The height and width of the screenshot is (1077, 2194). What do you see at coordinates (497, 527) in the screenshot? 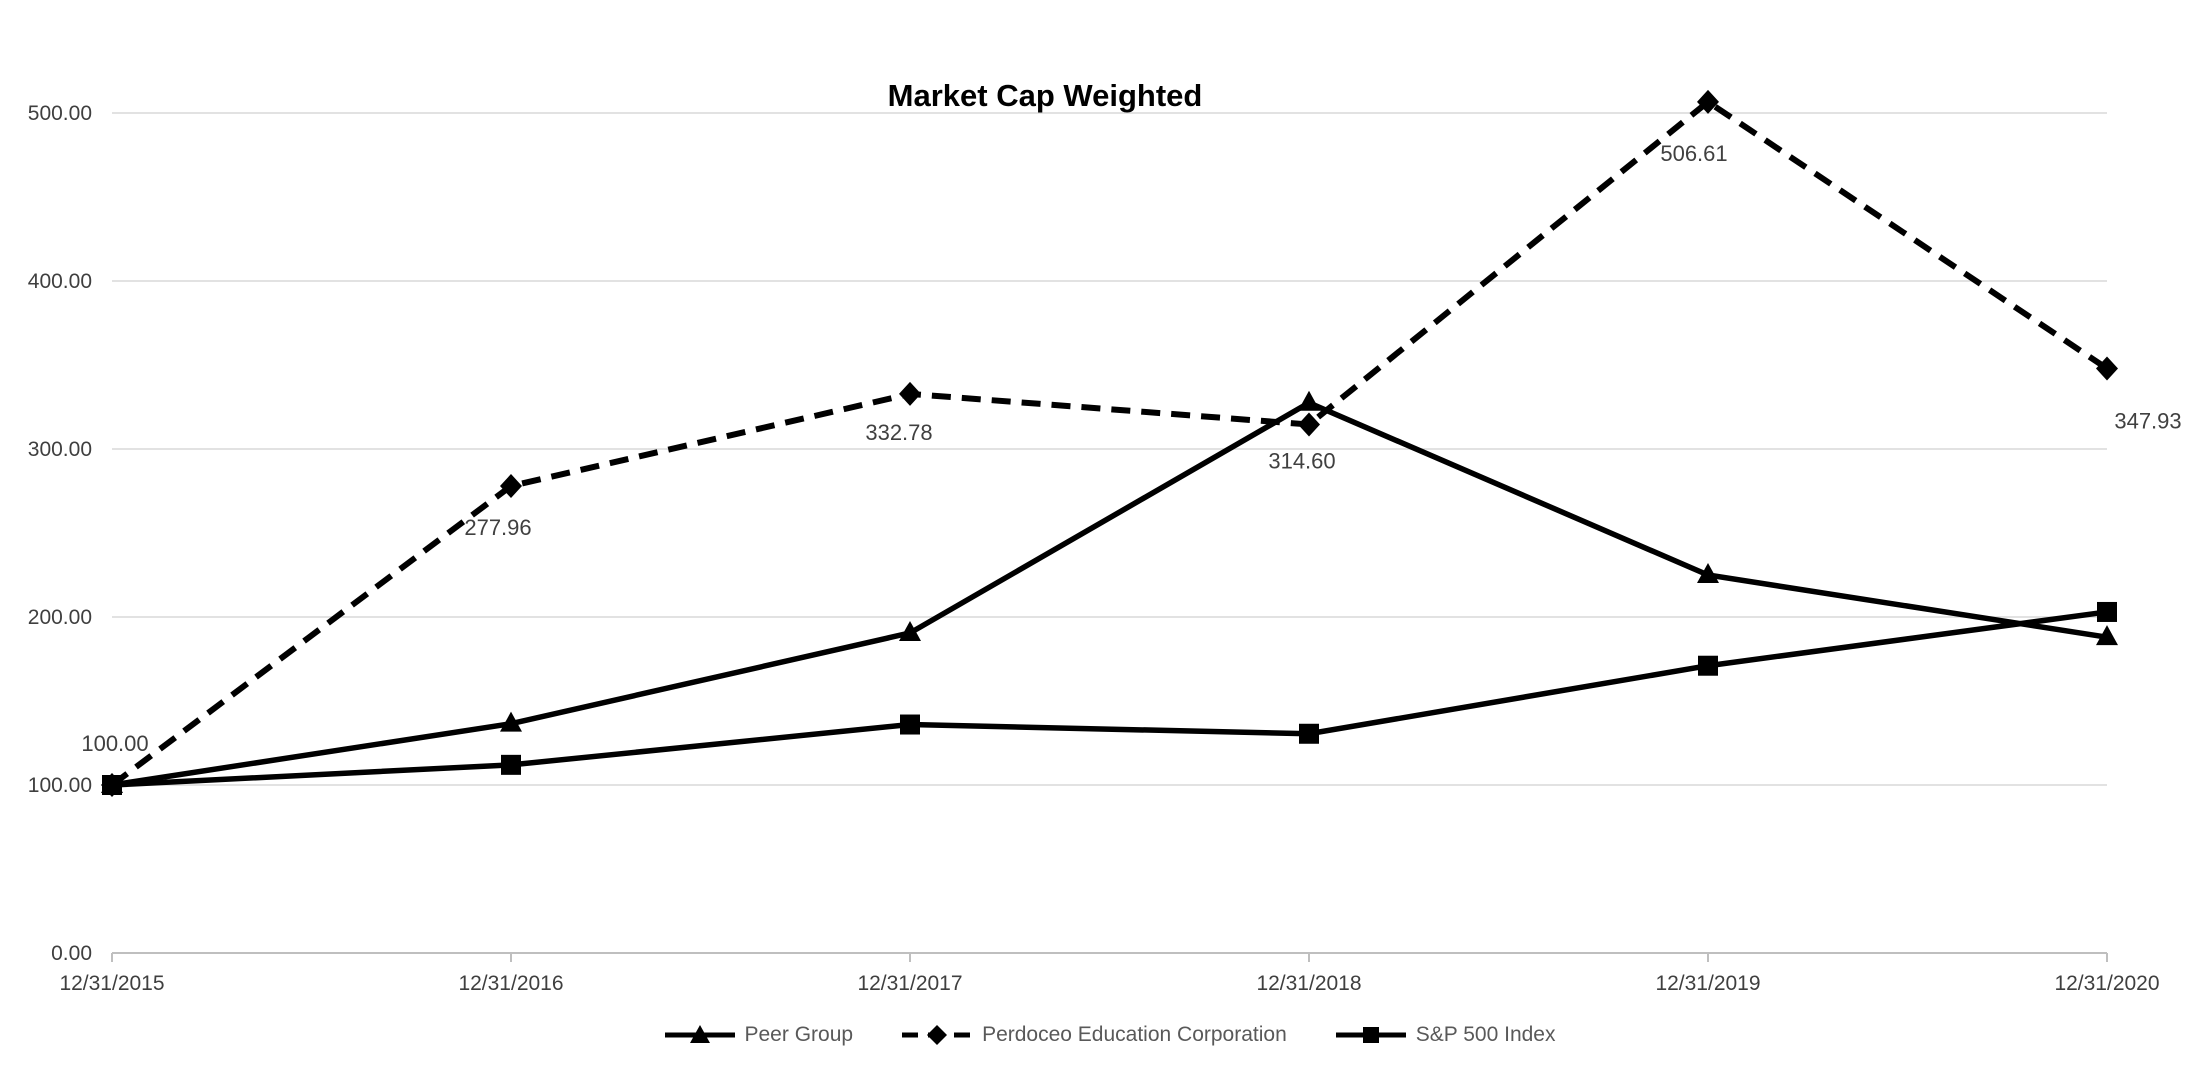
I see `data-label: 277.96` at bounding box center [497, 527].